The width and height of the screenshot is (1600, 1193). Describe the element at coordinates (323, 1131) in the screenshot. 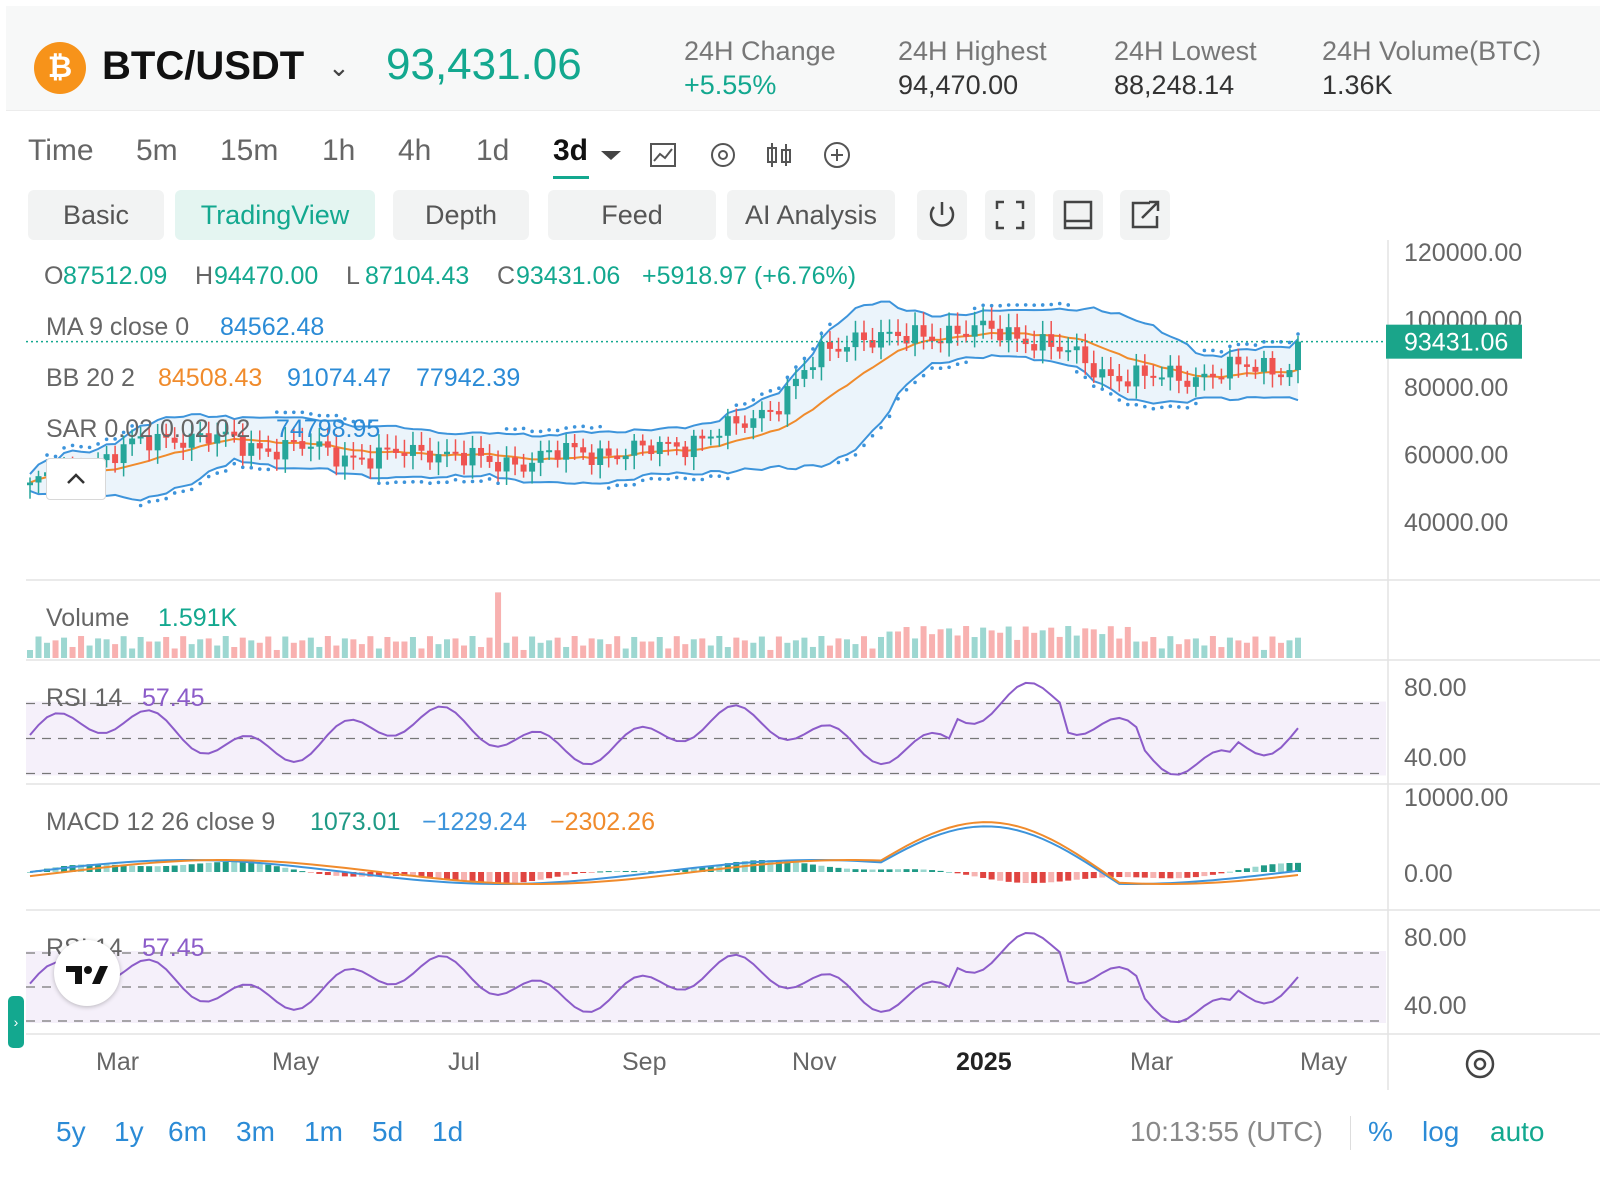

I see `range-1m: 1m` at that location.